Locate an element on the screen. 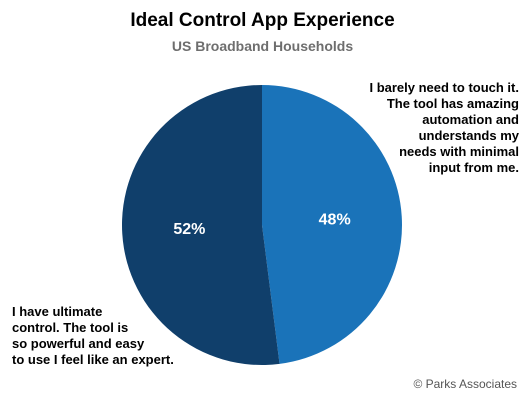 This screenshot has width=525, height=400. pie-label-automation: 48% is located at coordinates (335, 220).